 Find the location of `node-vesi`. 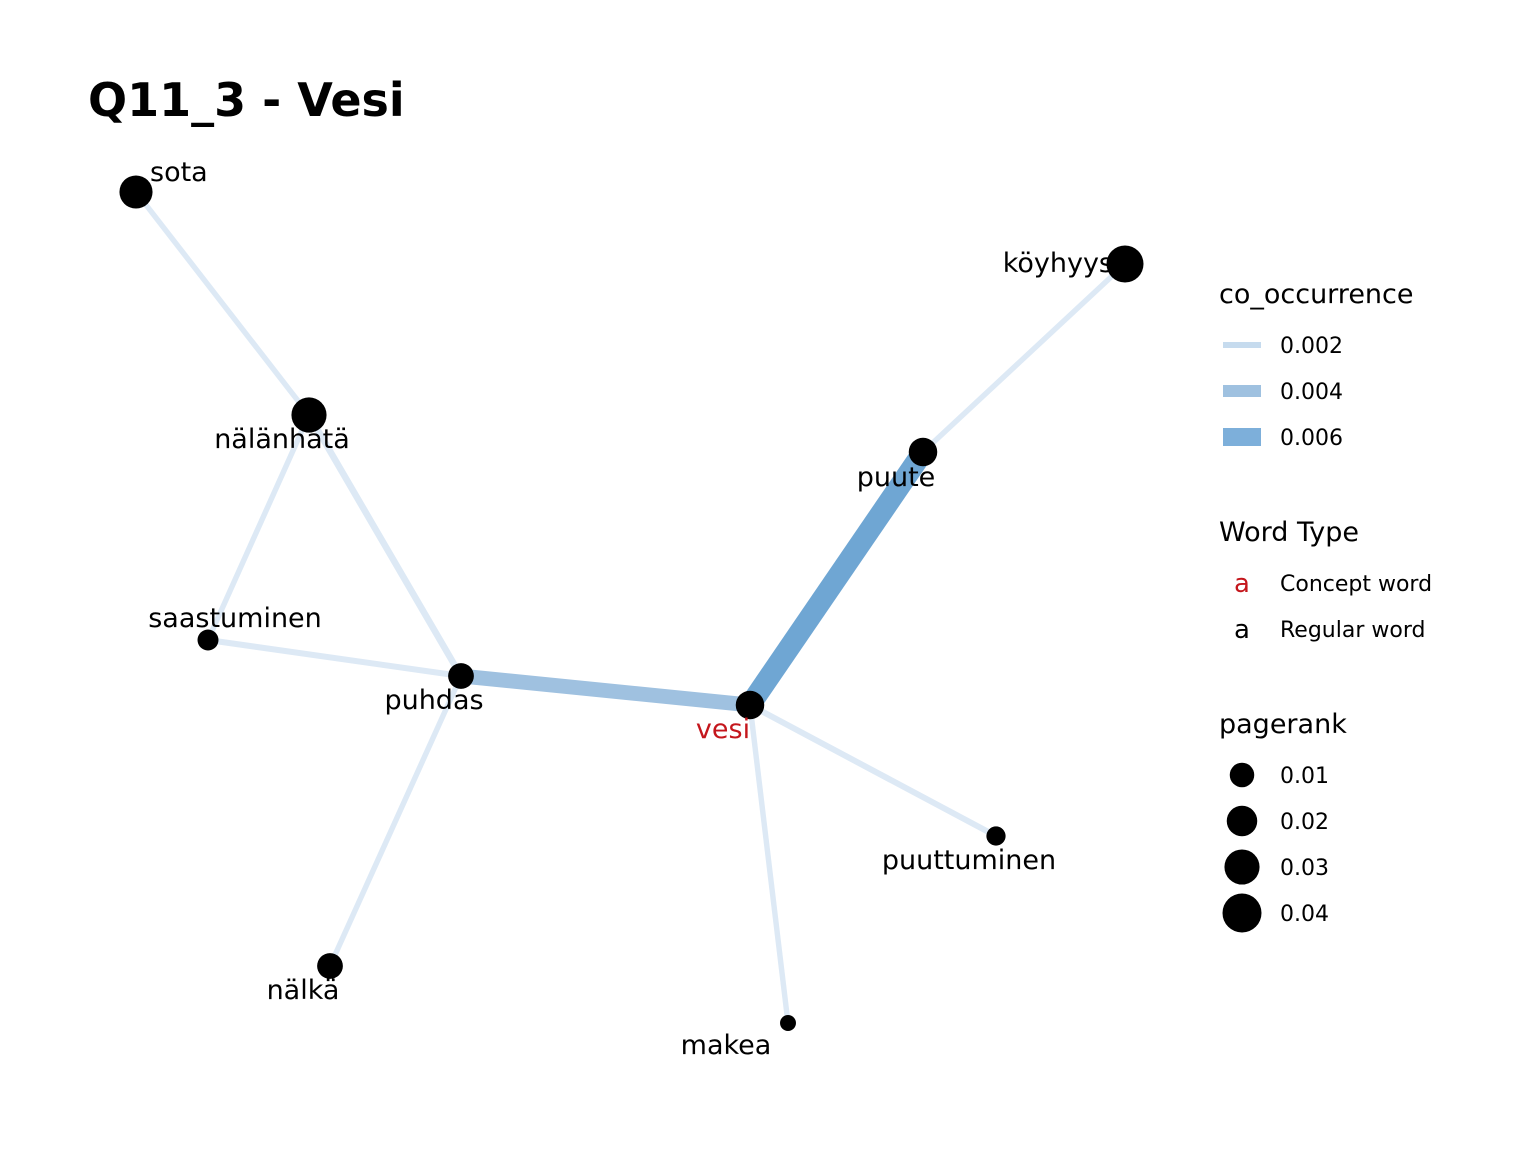

node-vesi is located at coordinates (750, 705).